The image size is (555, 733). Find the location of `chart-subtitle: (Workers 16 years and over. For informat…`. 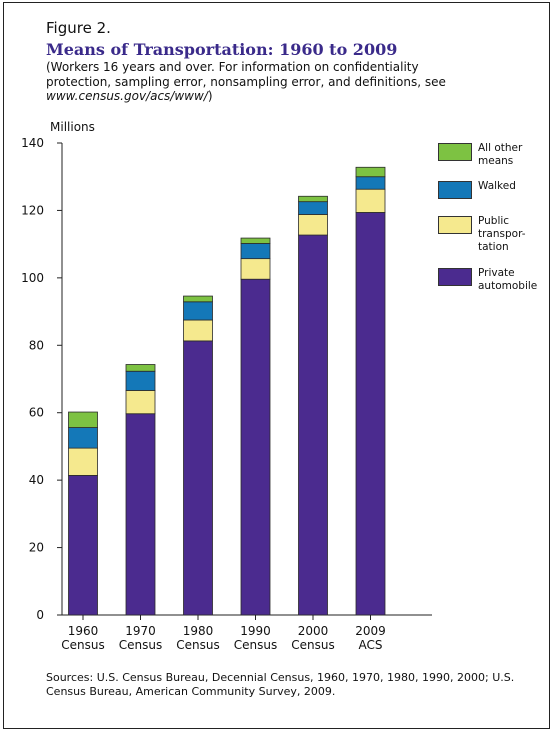

chart-subtitle: (Workers 16 years and over. For informat… is located at coordinates (246, 82).